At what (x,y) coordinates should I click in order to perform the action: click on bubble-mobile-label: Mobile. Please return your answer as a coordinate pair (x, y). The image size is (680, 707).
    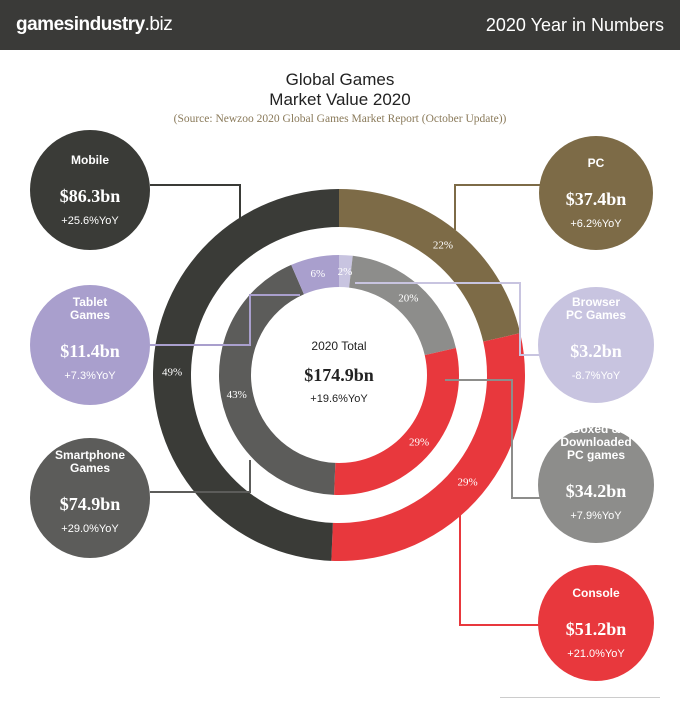
    Looking at the image, I should click on (90, 160).